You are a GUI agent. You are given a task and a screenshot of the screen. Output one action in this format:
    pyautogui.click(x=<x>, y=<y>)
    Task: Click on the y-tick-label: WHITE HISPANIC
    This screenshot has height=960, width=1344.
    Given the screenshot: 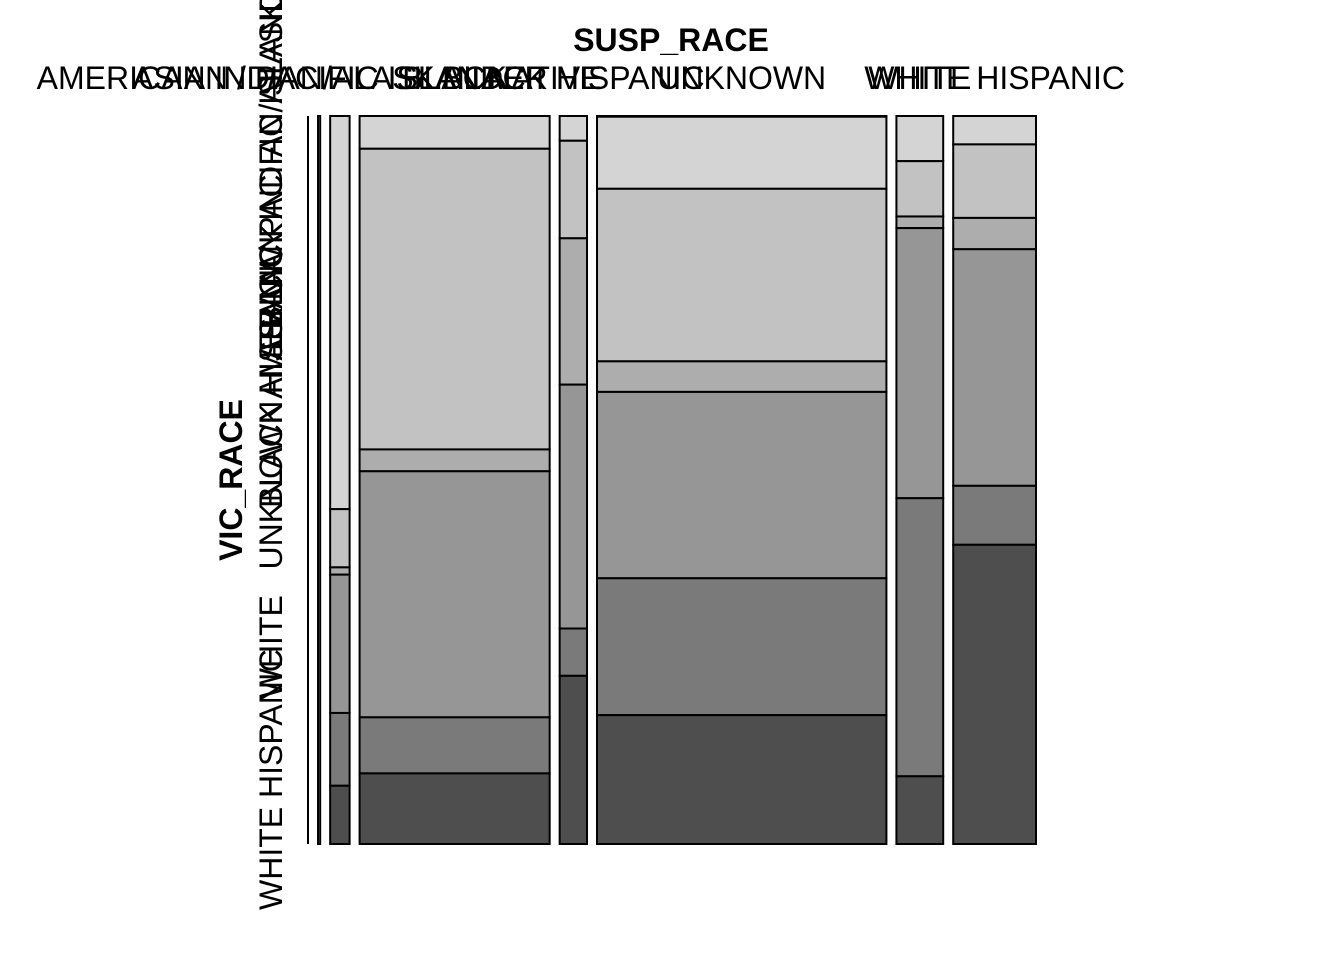 What is the action you would take?
    pyautogui.click(x=271, y=779)
    